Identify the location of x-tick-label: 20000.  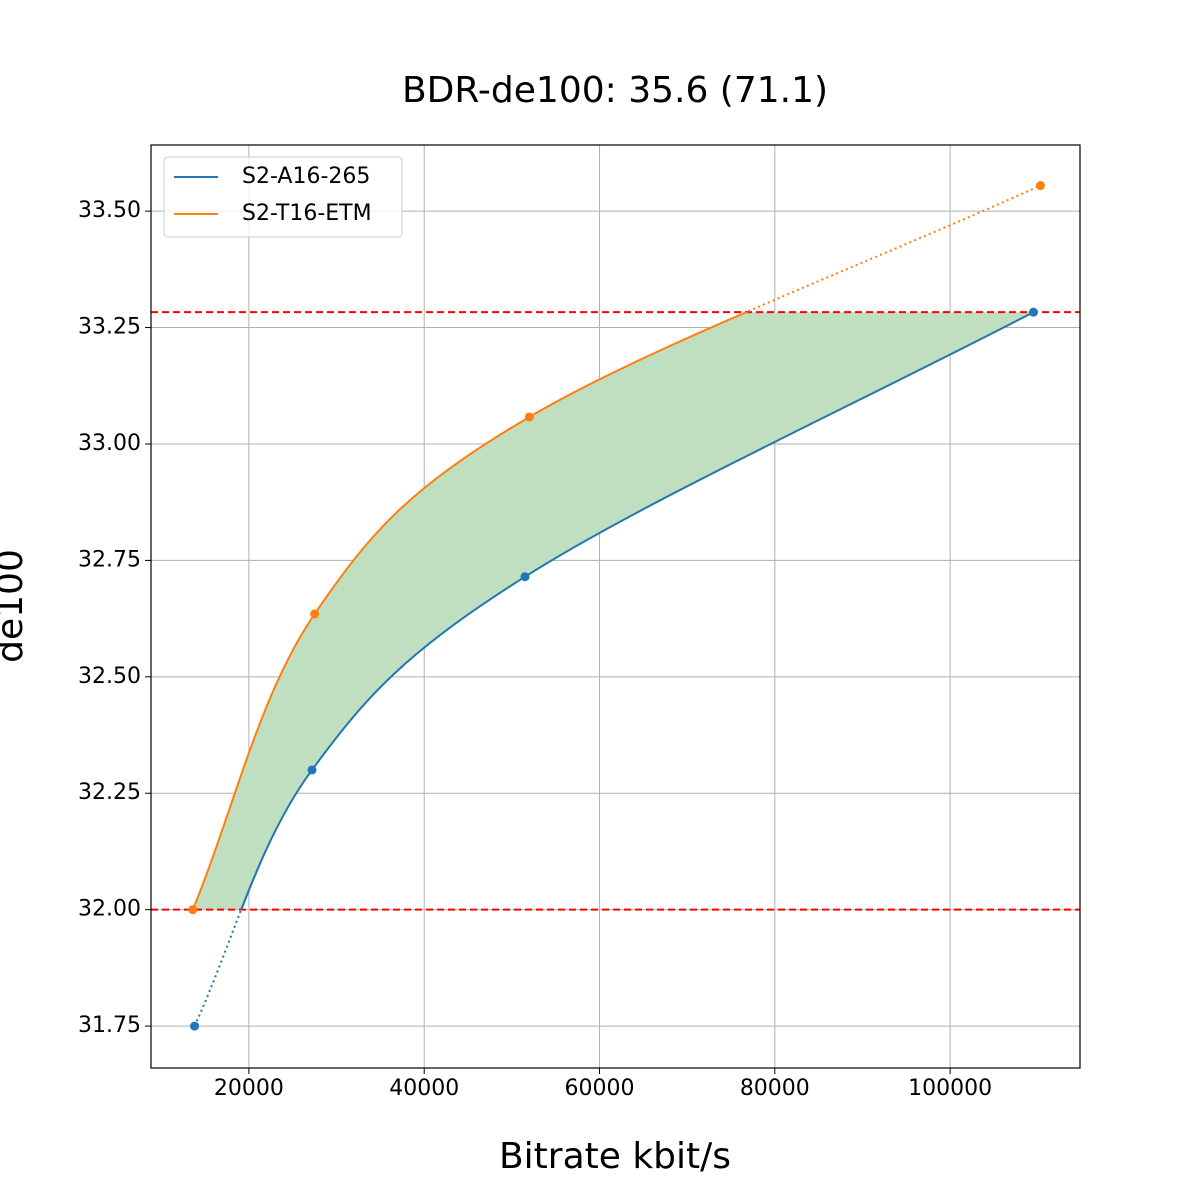
(249, 1088).